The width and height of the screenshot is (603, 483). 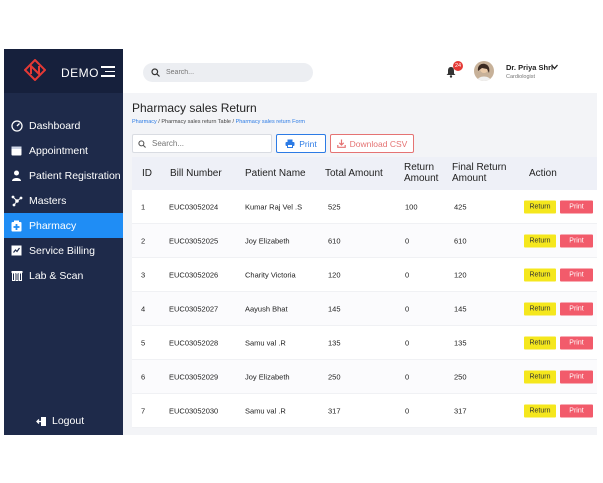 What do you see at coordinates (16, 125) in the screenshot?
I see `dashboard-icon` at bounding box center [16, 125].